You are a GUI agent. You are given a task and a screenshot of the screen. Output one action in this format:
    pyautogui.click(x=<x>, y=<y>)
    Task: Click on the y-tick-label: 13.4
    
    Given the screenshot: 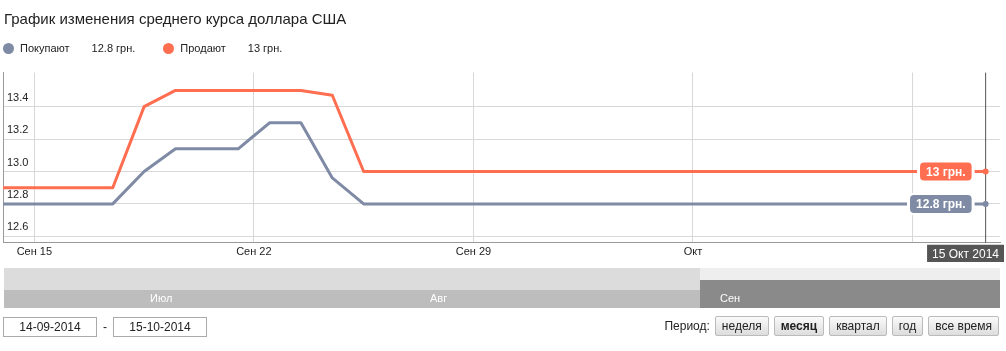 What is the action you would take?
    pyautogui.click(x=18, y=96)
    